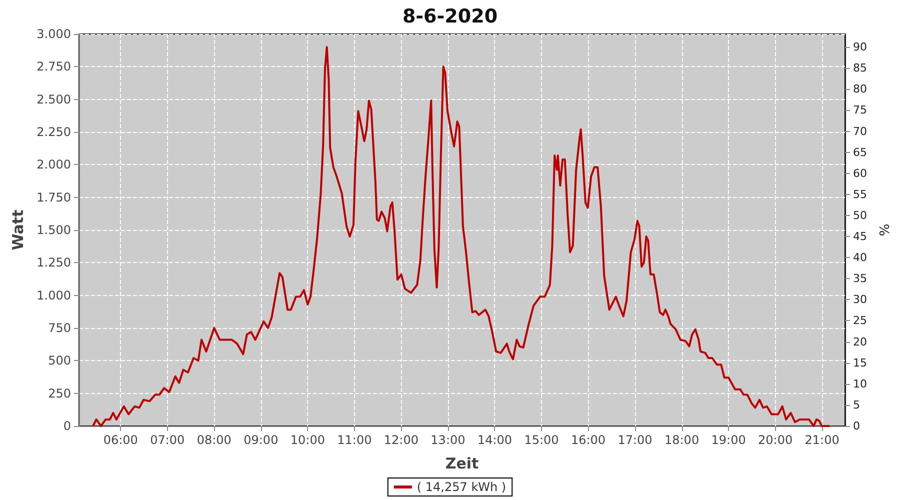 The image size is (900, 500). I want to click on legend-label: ( 14,257 kWh ), so click(461, 487).